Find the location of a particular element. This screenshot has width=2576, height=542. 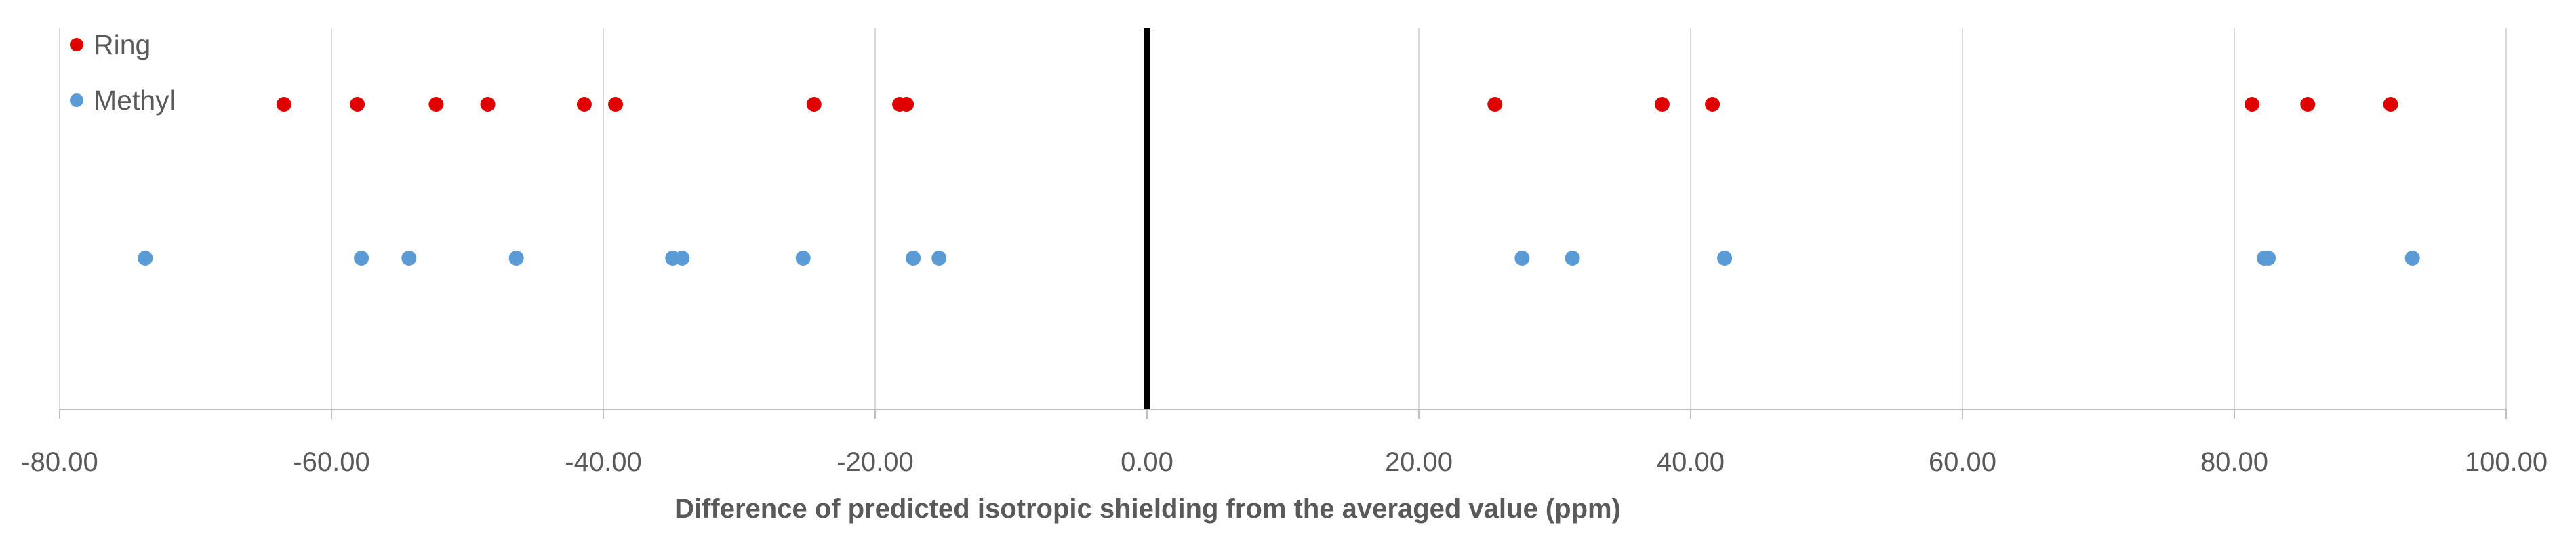

x-tick-label: 40.00 is located at coordinates (1691, 462).